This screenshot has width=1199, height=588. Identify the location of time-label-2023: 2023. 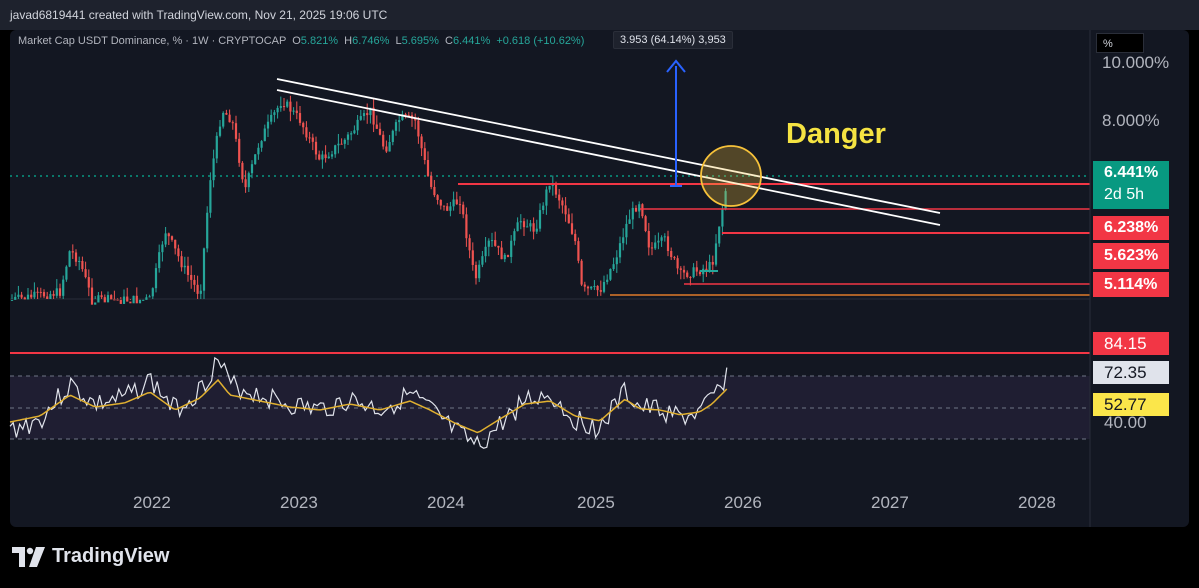
(299, 502).